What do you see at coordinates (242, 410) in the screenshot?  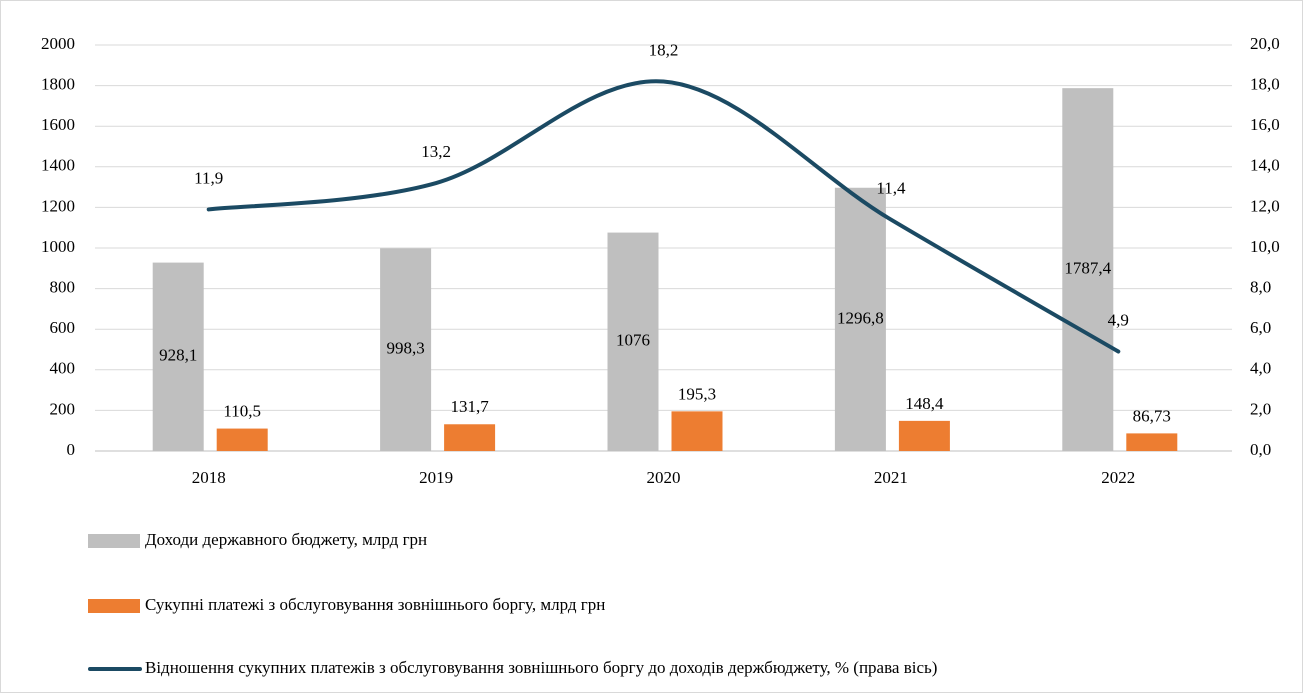 I see `data-label: 110,5` at bounding box center [242, 410].